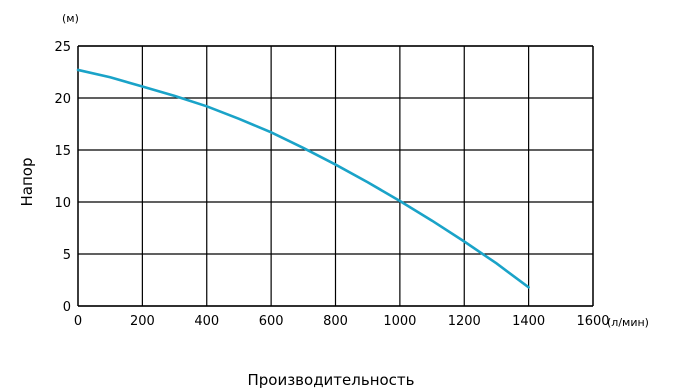 This screenshot has width=675, height=390. What do you see at coordinates (62, 177) in the screenshot?
I see `y-tick-labels: 0 5 10 15 20 25` at bounding box center [62, 177].